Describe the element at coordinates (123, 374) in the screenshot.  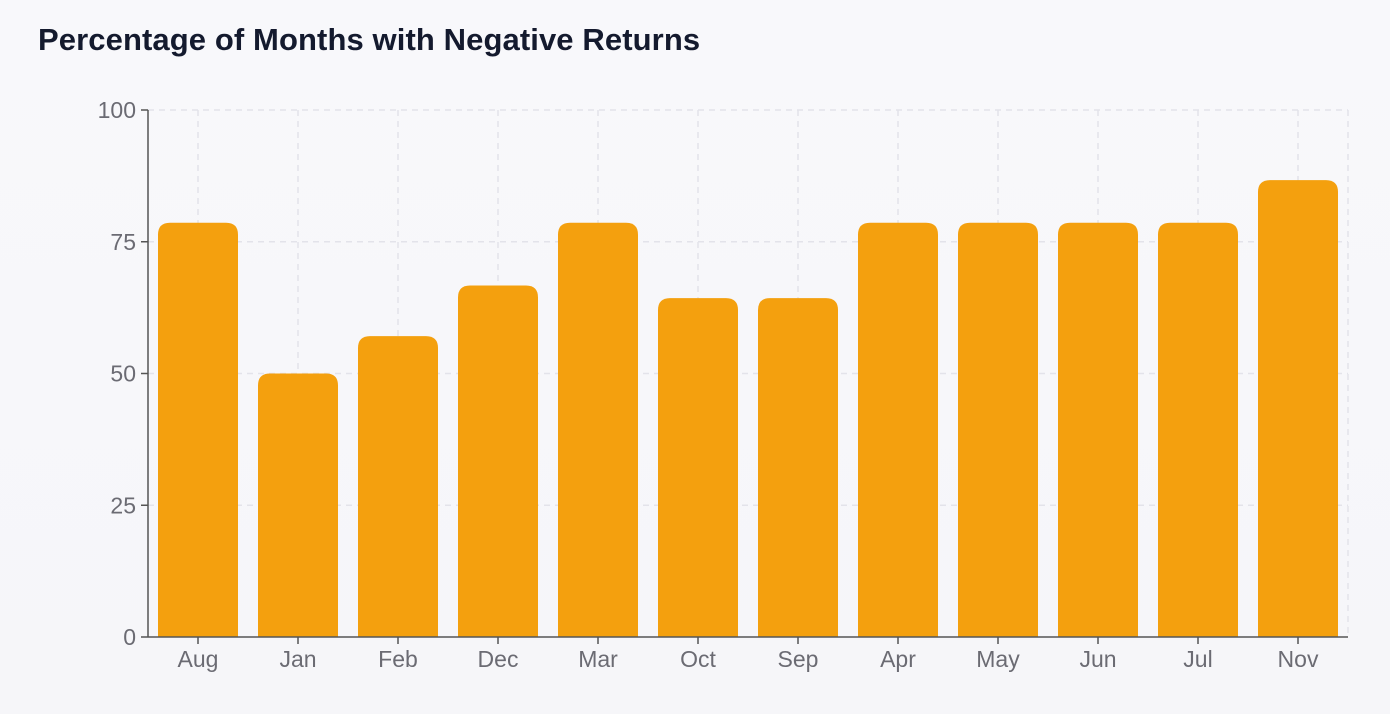
I see `y-tick-label: 50` at that location.